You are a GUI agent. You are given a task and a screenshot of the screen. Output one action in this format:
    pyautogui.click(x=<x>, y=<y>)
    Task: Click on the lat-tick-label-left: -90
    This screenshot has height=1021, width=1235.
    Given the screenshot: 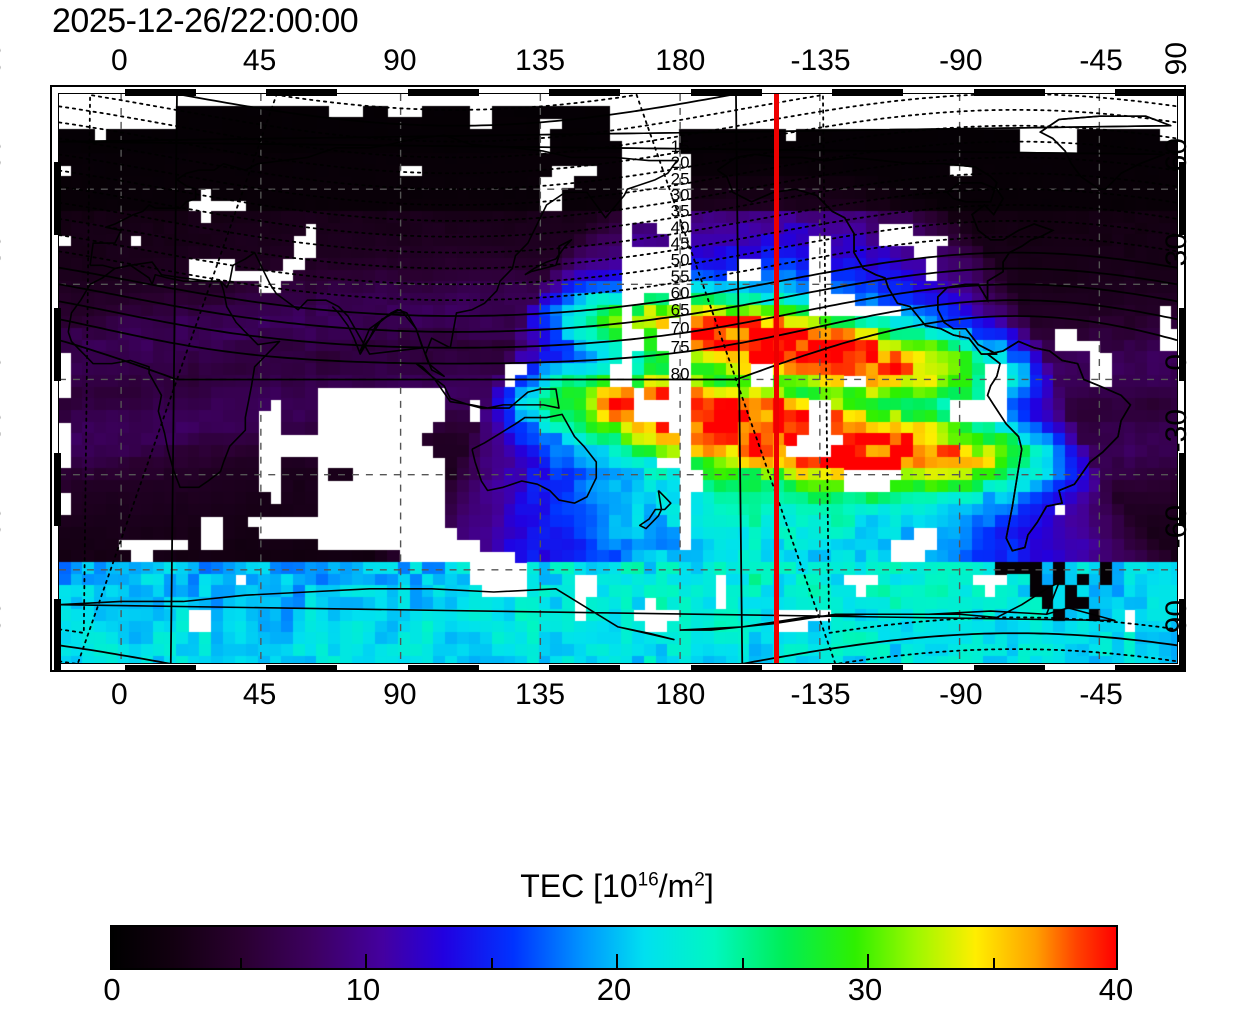 What is the action you would take?
    pyautogui.click(x=3, y=621)
    